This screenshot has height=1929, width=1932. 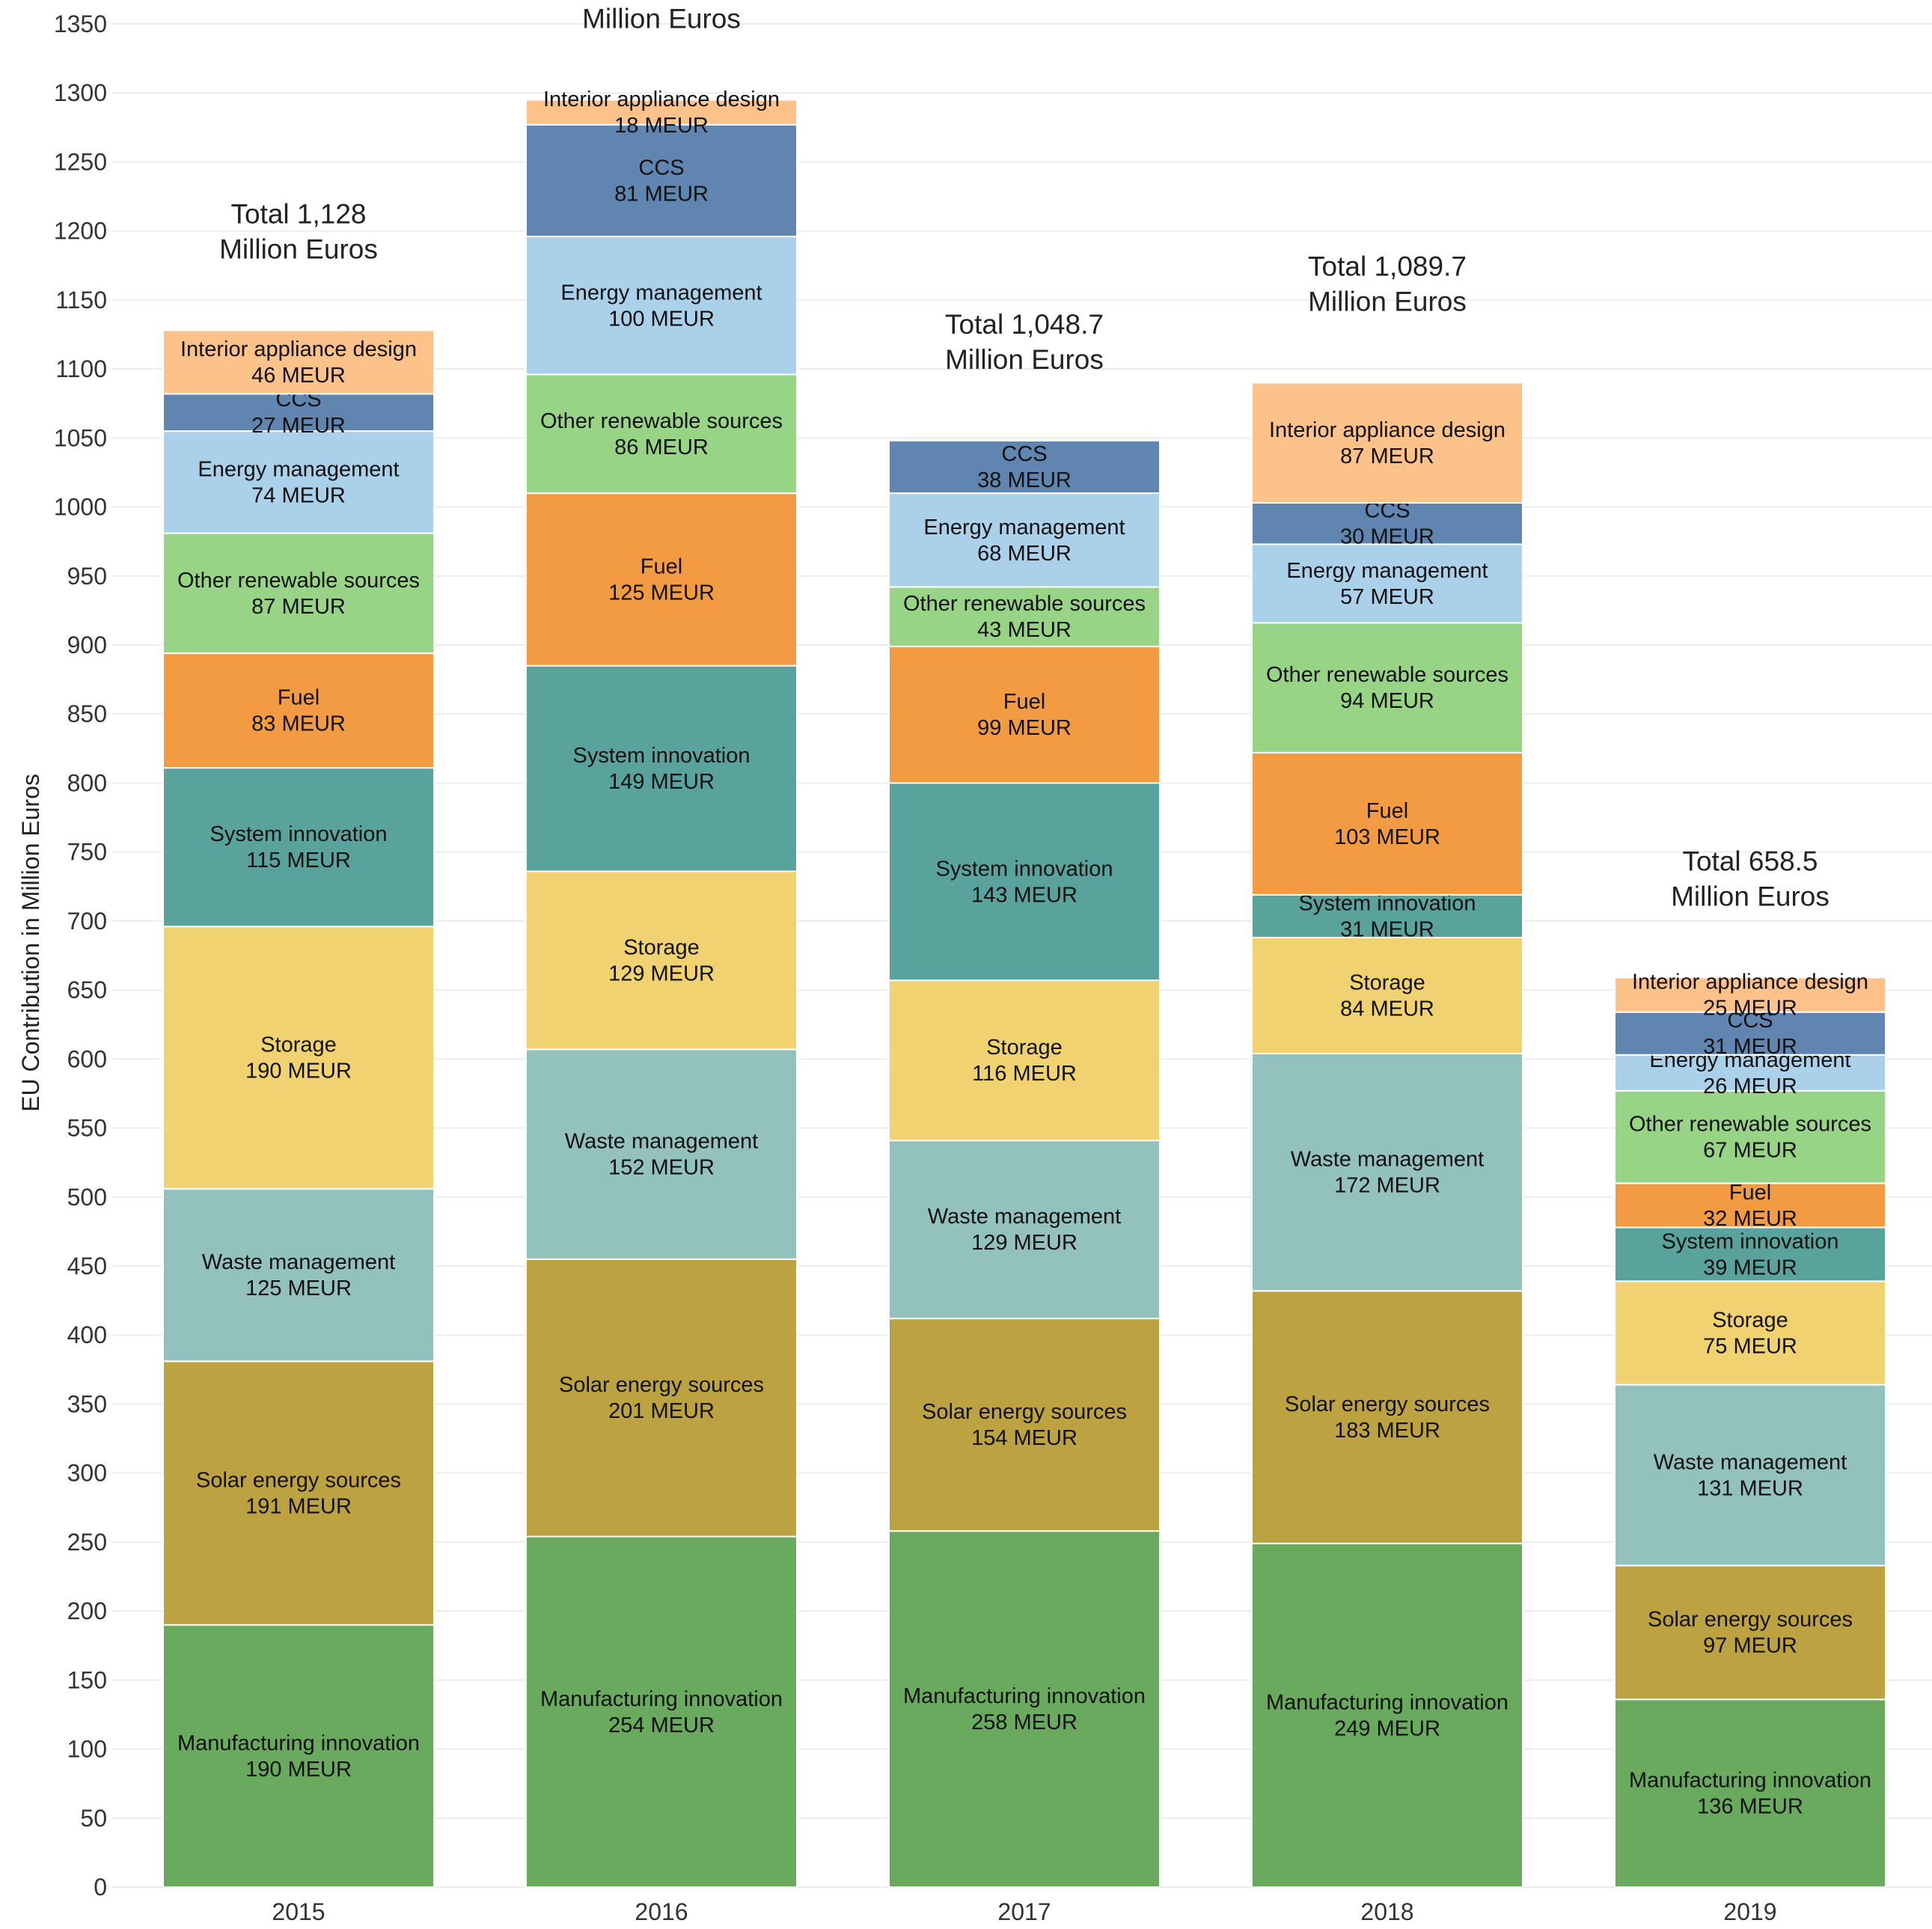 I want to click on y-tick-label: 850, so click(x=87, y=713).